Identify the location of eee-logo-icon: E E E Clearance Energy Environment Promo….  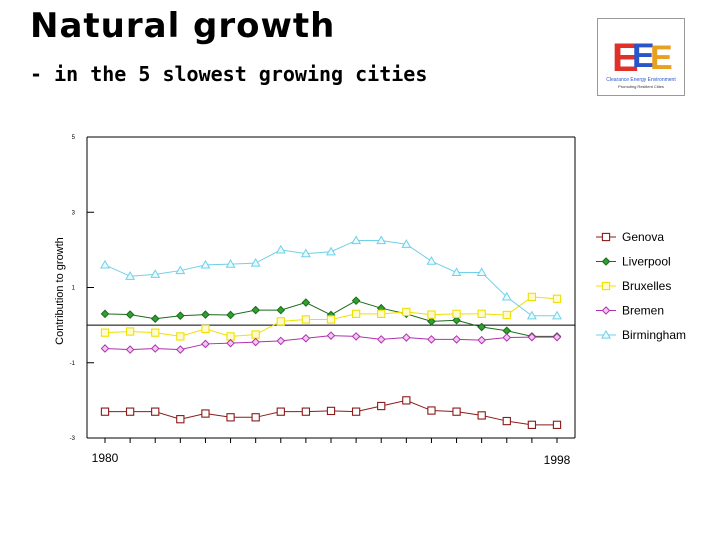
(641, 57).